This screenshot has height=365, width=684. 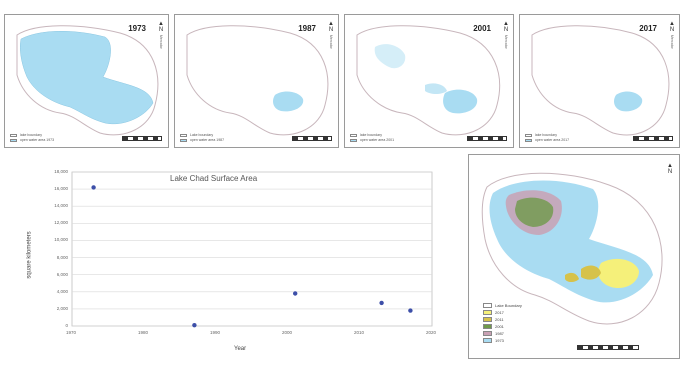 What do you see at coordinates (502, 326) in the screenshot?
I see `legend-item: 2001` at bounding box center [502, 326].